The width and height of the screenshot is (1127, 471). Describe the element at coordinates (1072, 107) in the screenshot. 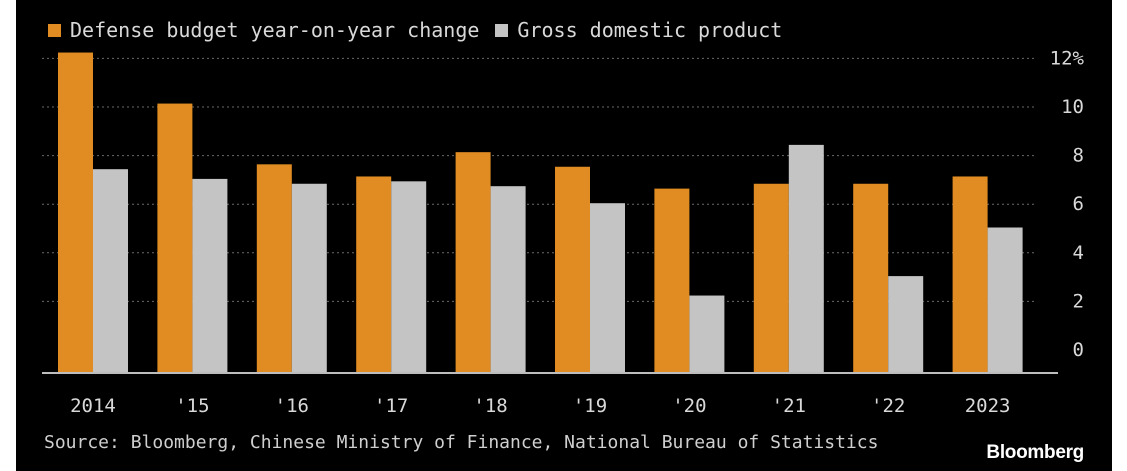

I see `y-tick-label: 10` at that location.